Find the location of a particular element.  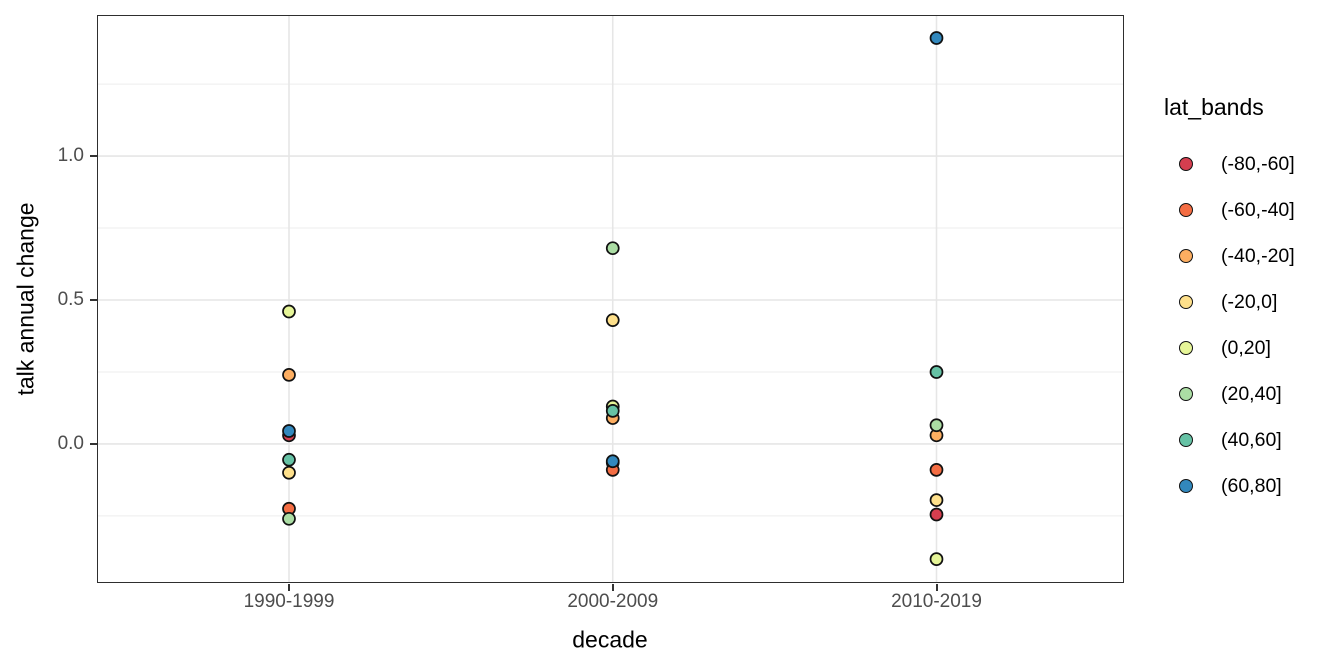

legend-item: (-80,-60] is located at coordinates (1229, 164).